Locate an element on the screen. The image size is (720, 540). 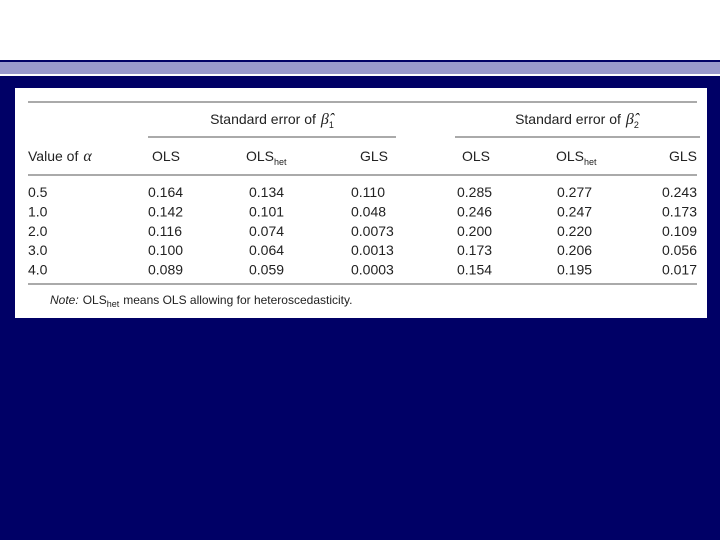
cell: 0.089 is located at coordinates (165, 270).